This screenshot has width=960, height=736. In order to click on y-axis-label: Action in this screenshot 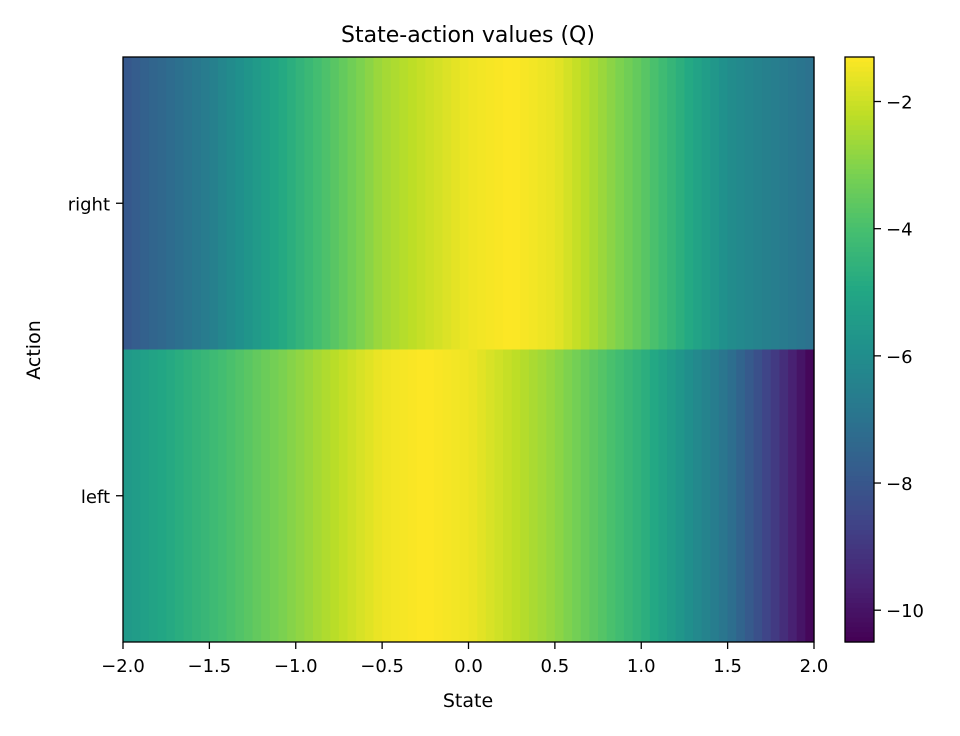, I will do `click(34, 350)`.